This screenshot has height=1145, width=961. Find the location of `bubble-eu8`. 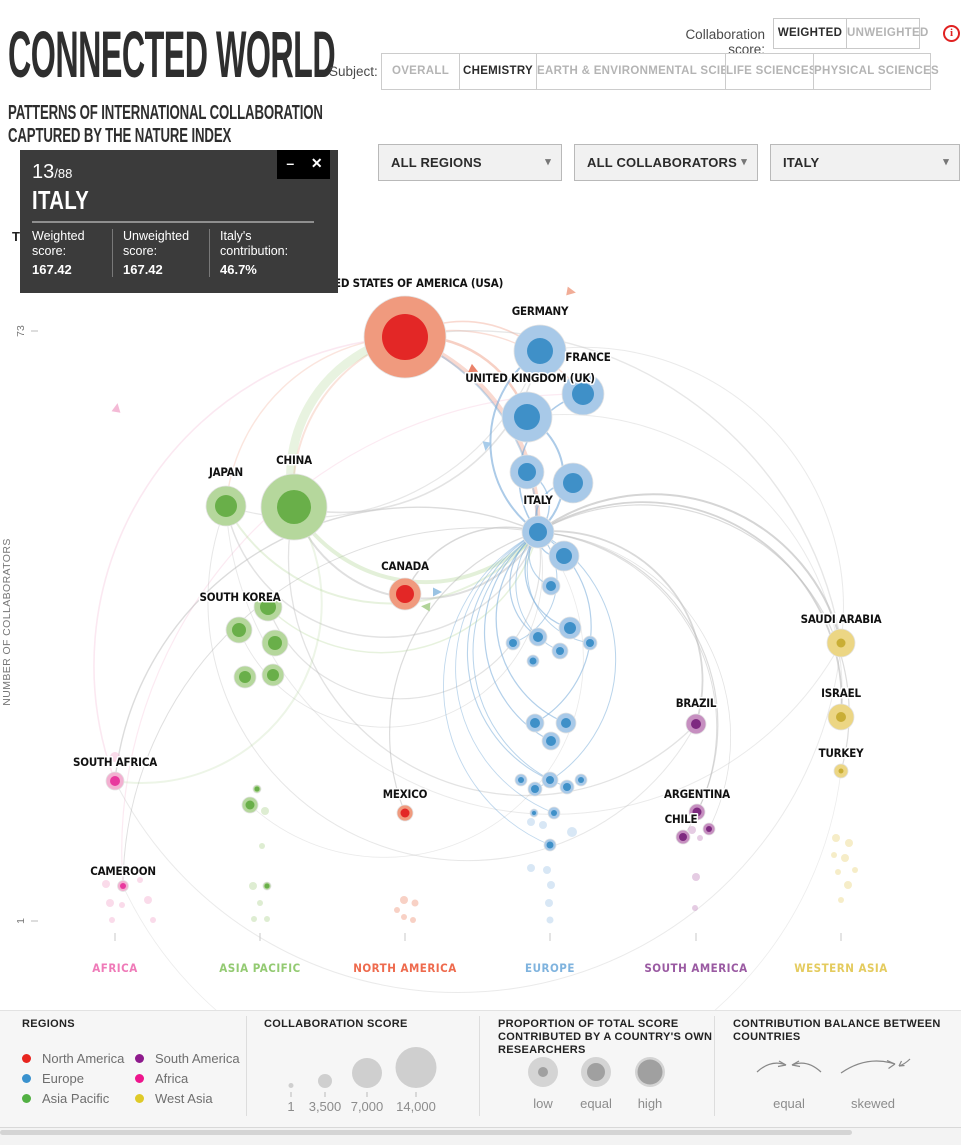

bubble-eu8 is located at coordinates (560, 651).